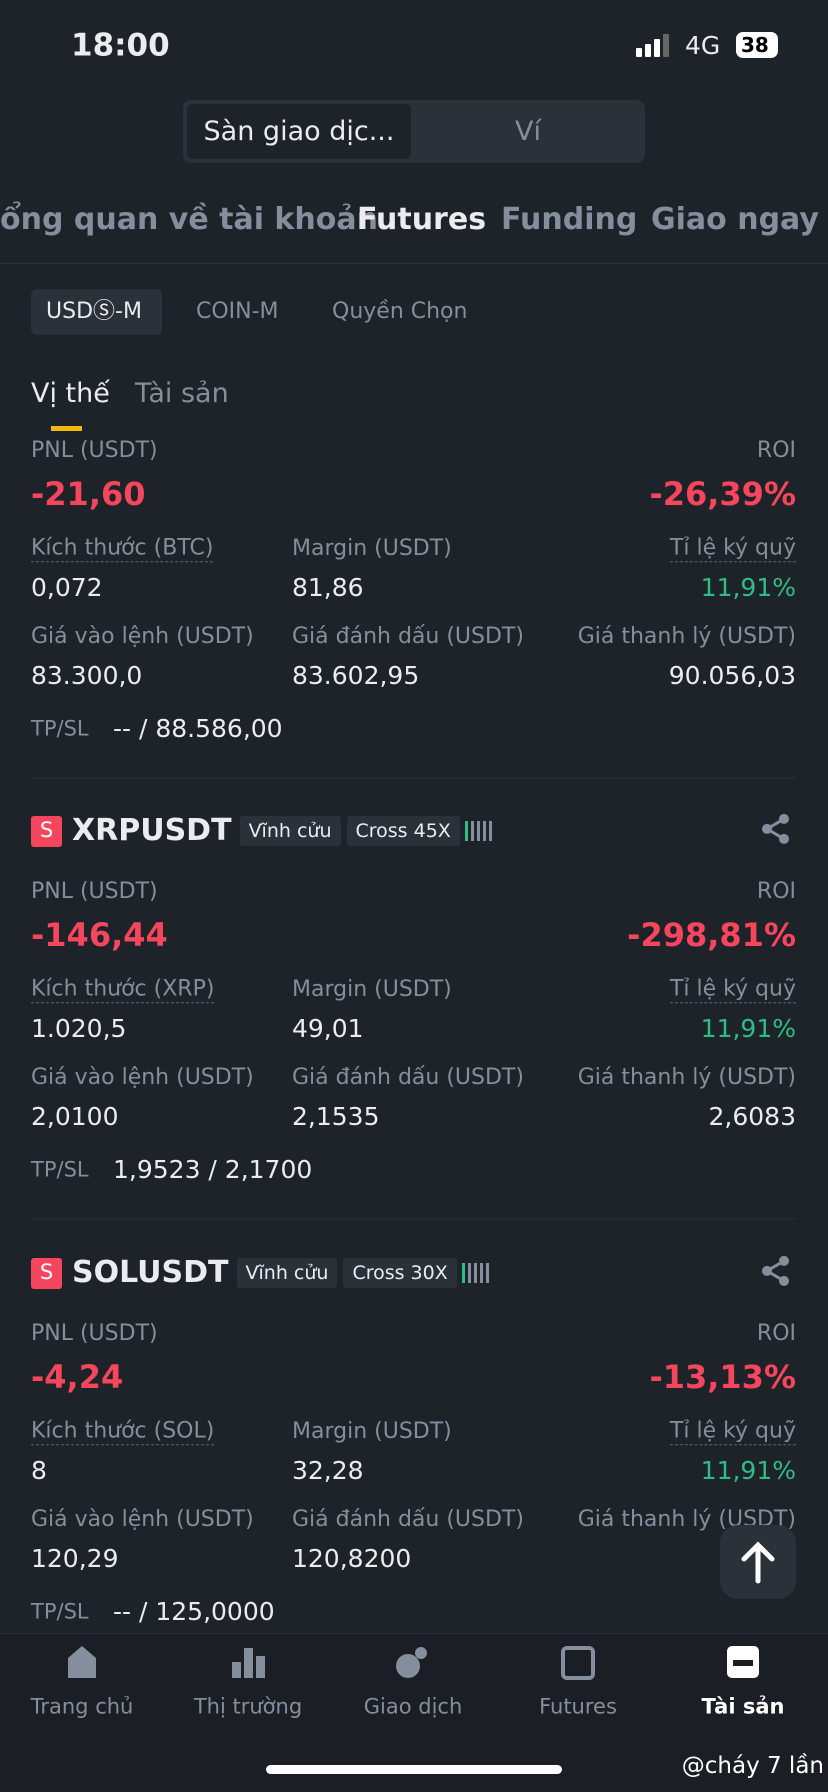 The height and width of the screenshot is (1792, 828). Describe the element at coordinates (123, 990) in the screenshot. I see `field-label: Kích thước (XRP)` at that location.